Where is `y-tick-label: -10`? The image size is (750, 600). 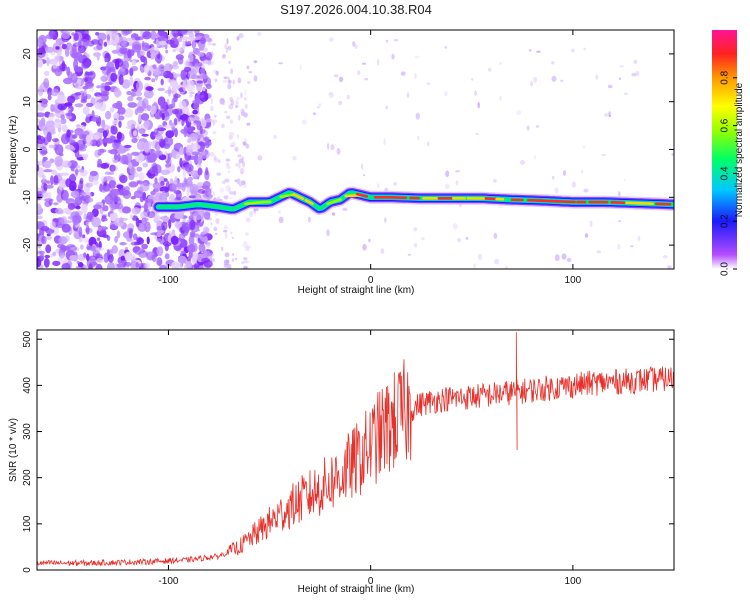
y-tick-label: -10 is located at coordinates (27, 197).